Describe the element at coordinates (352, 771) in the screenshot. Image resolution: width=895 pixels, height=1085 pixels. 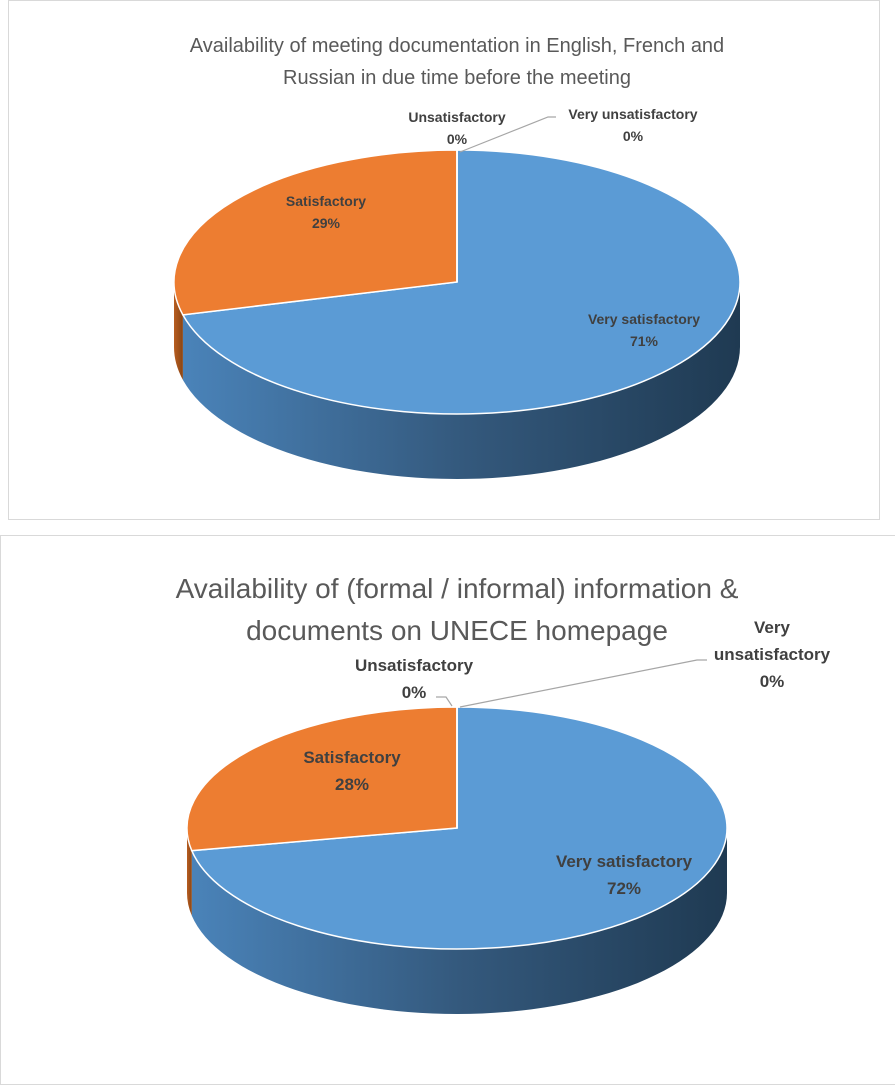
I see `data-label: Satisfactory 28%` at that location.